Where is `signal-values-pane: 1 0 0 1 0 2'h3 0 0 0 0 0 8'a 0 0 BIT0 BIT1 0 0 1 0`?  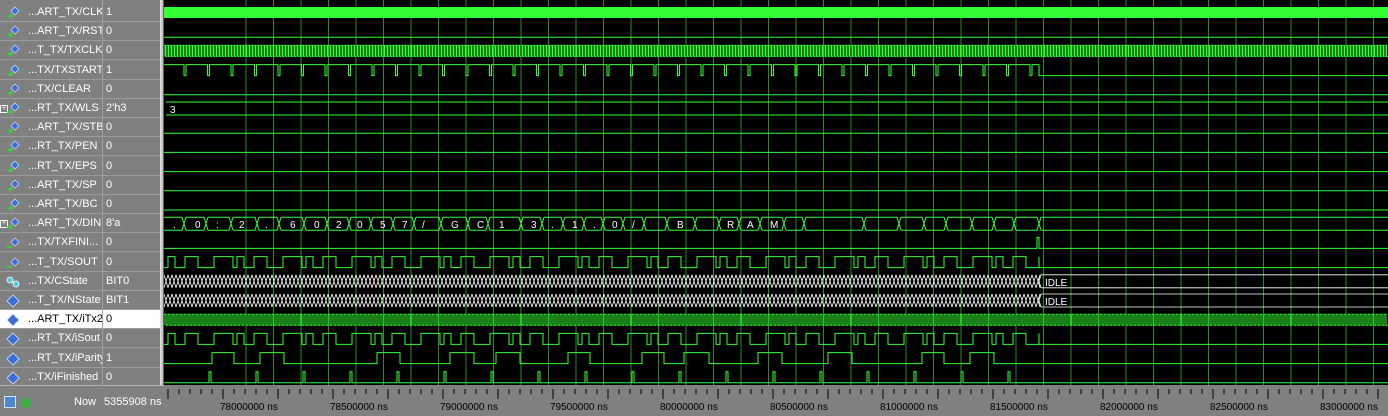 signal-values-pane: 1 0 0 1 0 2'h3 0 0 0 0 0 8'a 0 0 BIT0 BIT1 0 0 1 0 is located at coordinates (131, 207).